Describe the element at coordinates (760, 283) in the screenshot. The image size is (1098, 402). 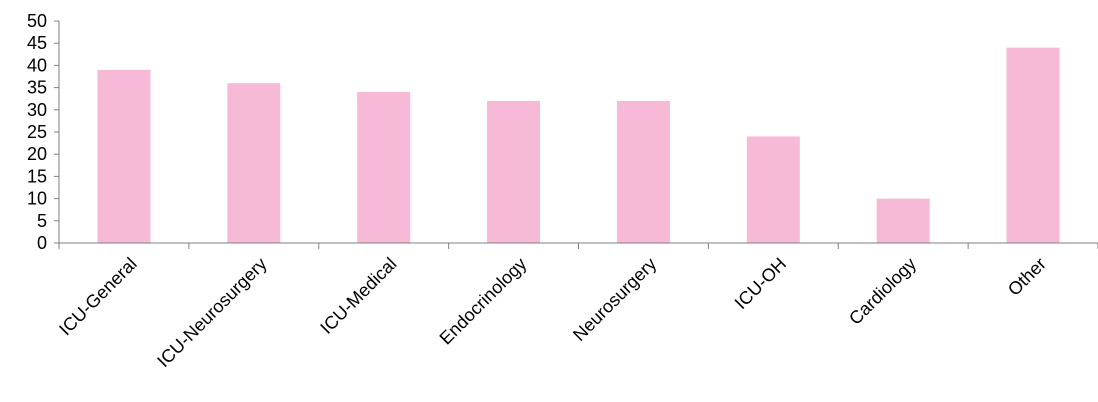
I see `x-category-label: ICU-OH` at that location.